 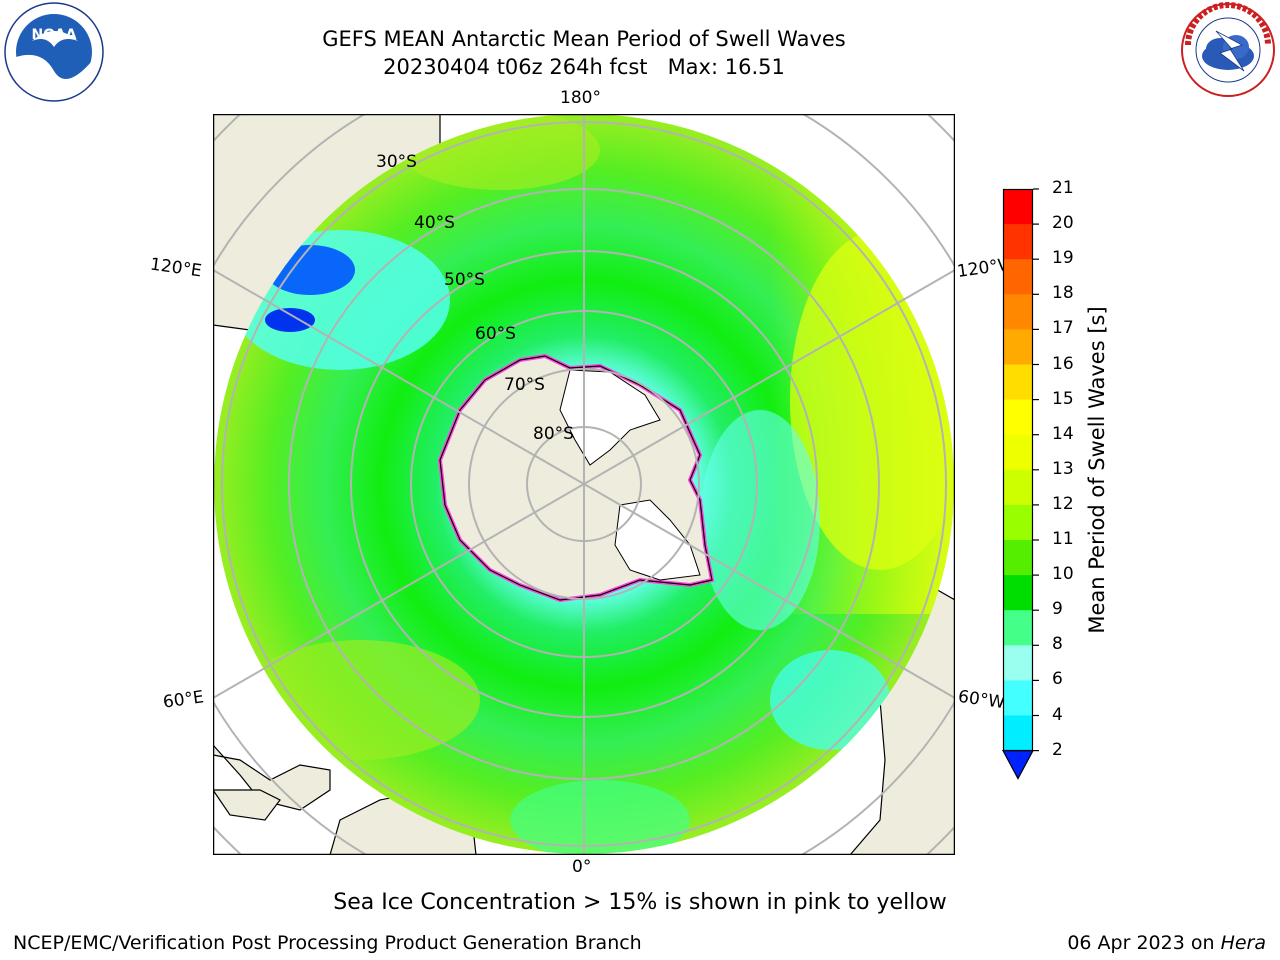 What do you see at coordinates (576, 478) in the screenshot?
I see `antarctica` at bounding box center [576, 478].